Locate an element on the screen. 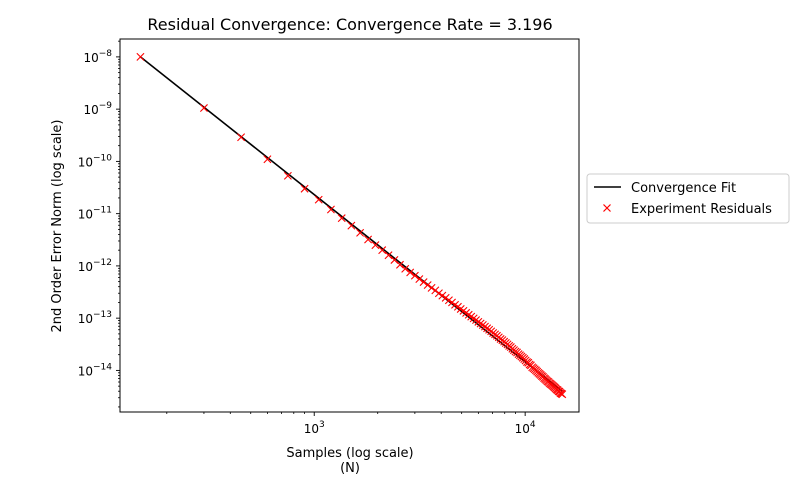 The image size is (800, 480). x-tick-label: 10⁴ is located at coordinates (525, 428).